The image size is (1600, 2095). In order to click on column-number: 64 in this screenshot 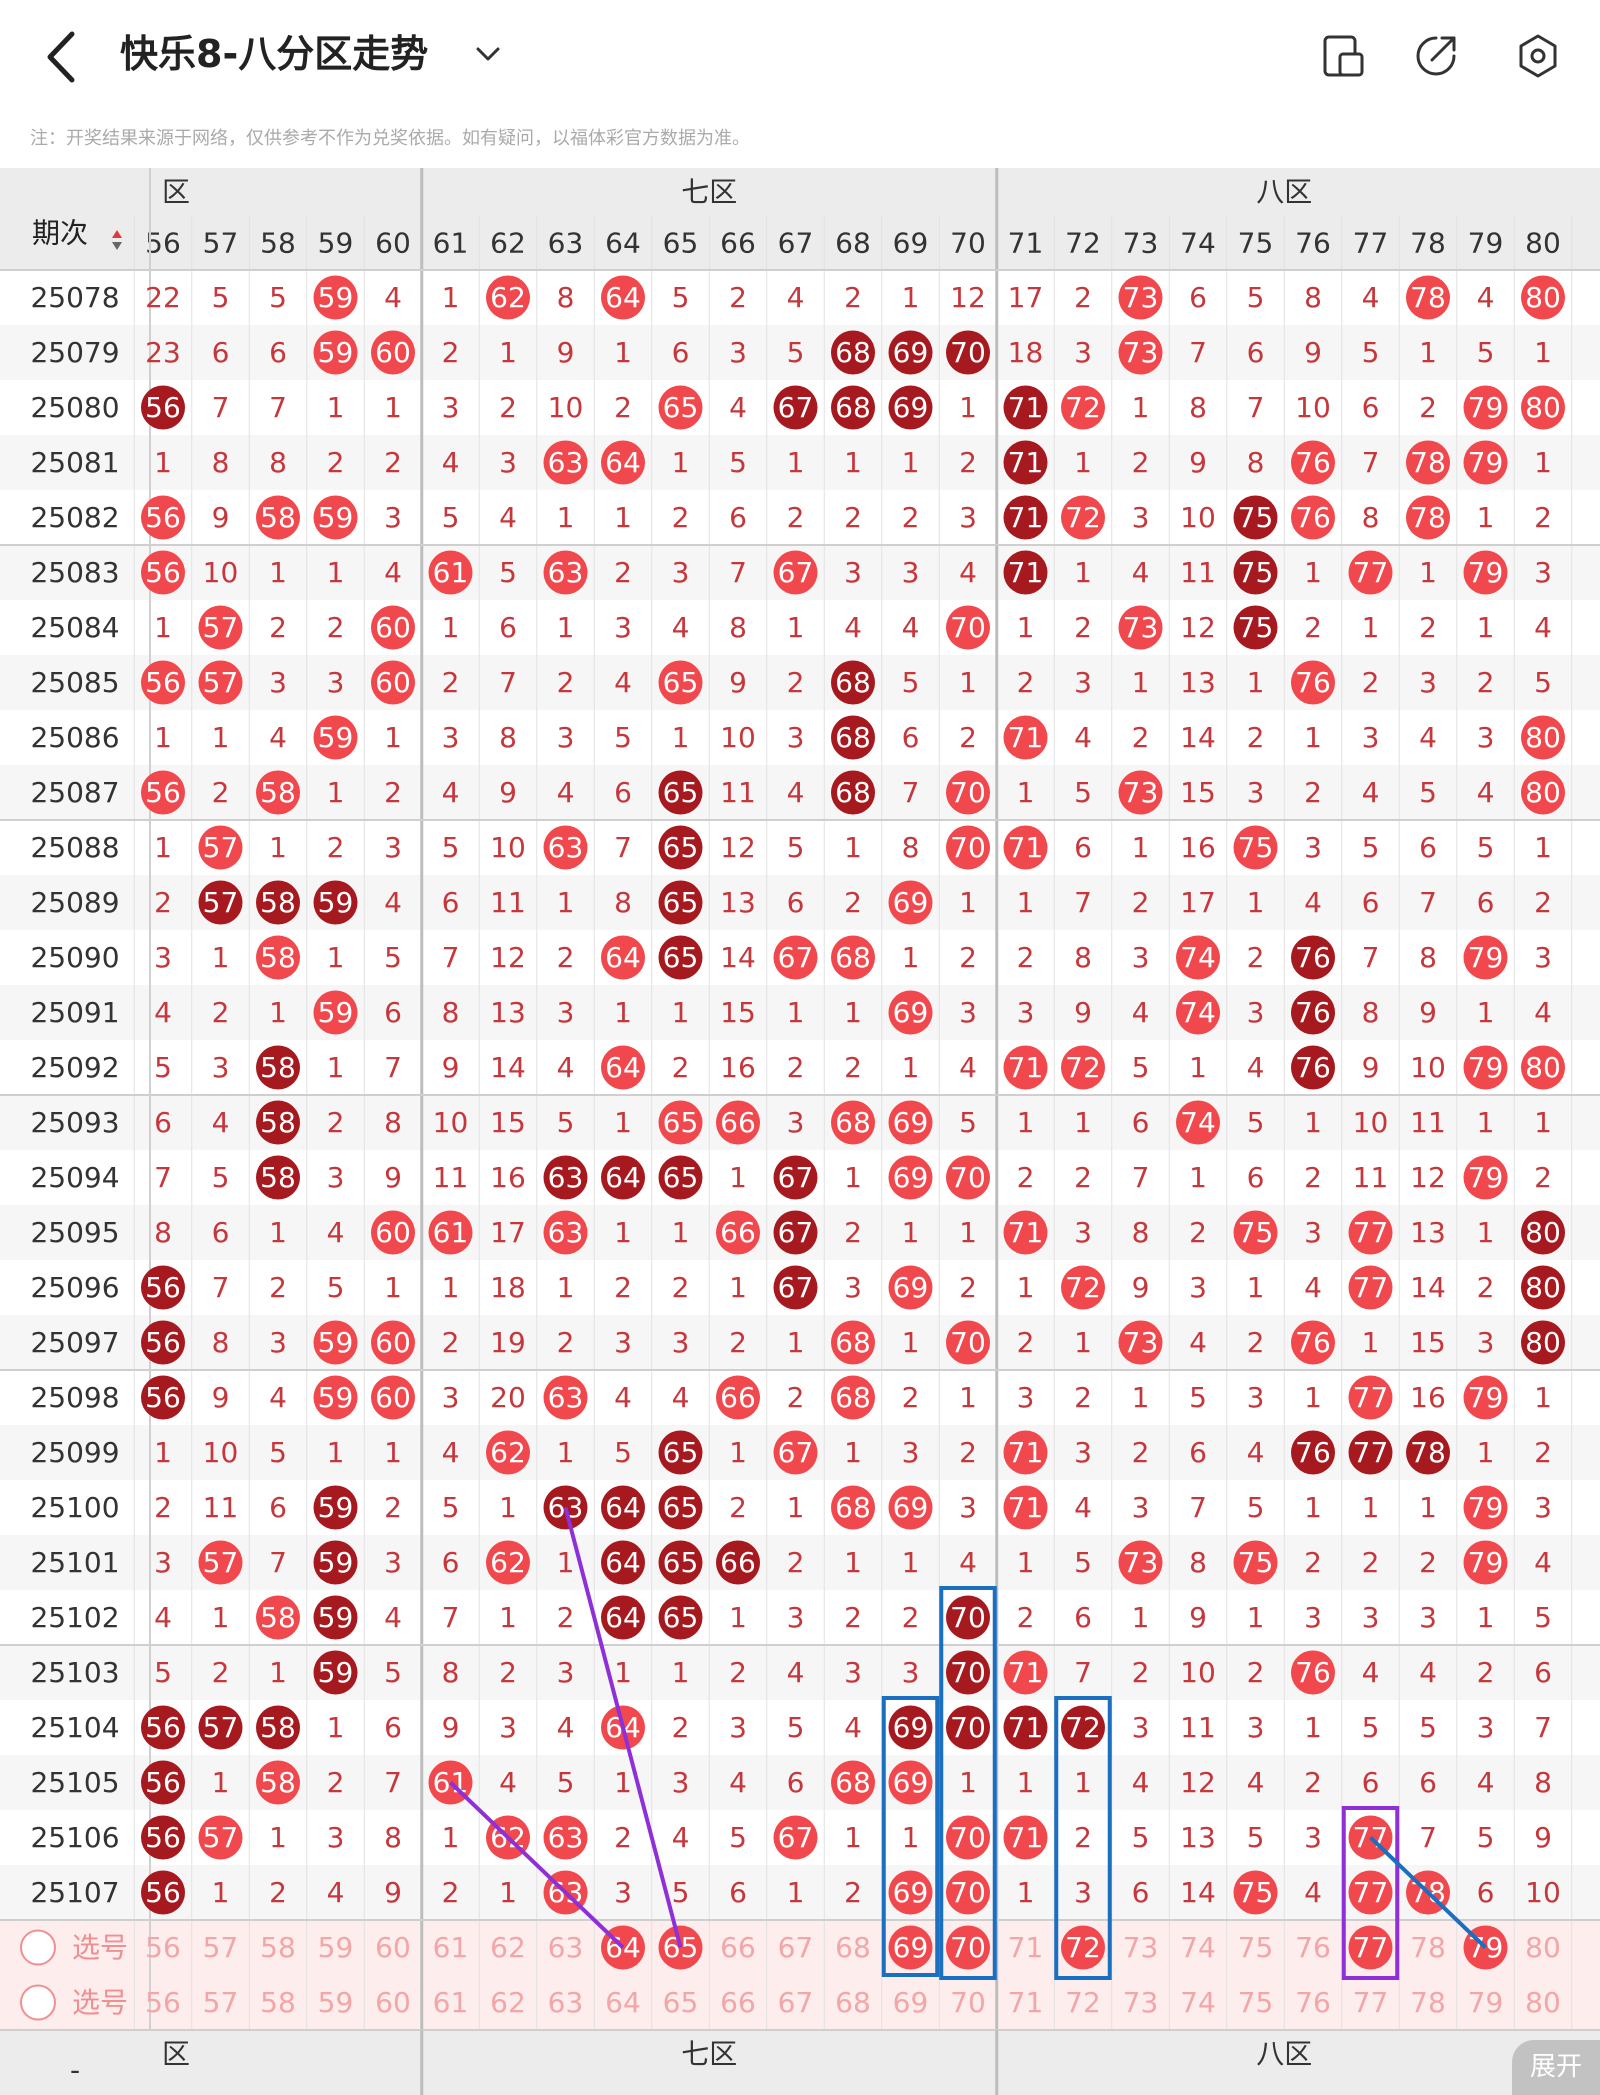, I will do `click(623, 243)`.